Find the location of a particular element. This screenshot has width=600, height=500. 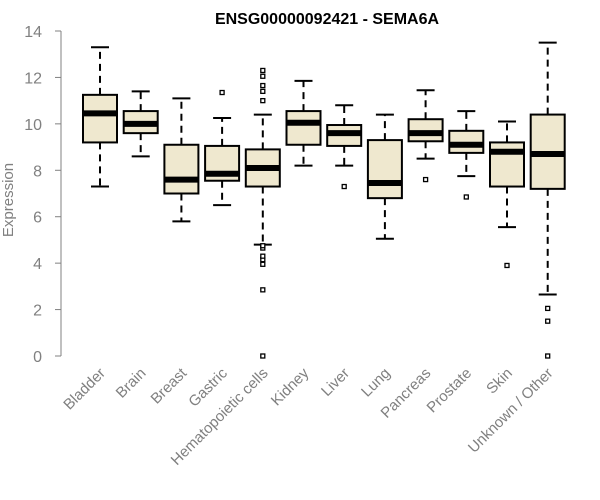

x-category-label: Brain is located at coordinates (131, 383).